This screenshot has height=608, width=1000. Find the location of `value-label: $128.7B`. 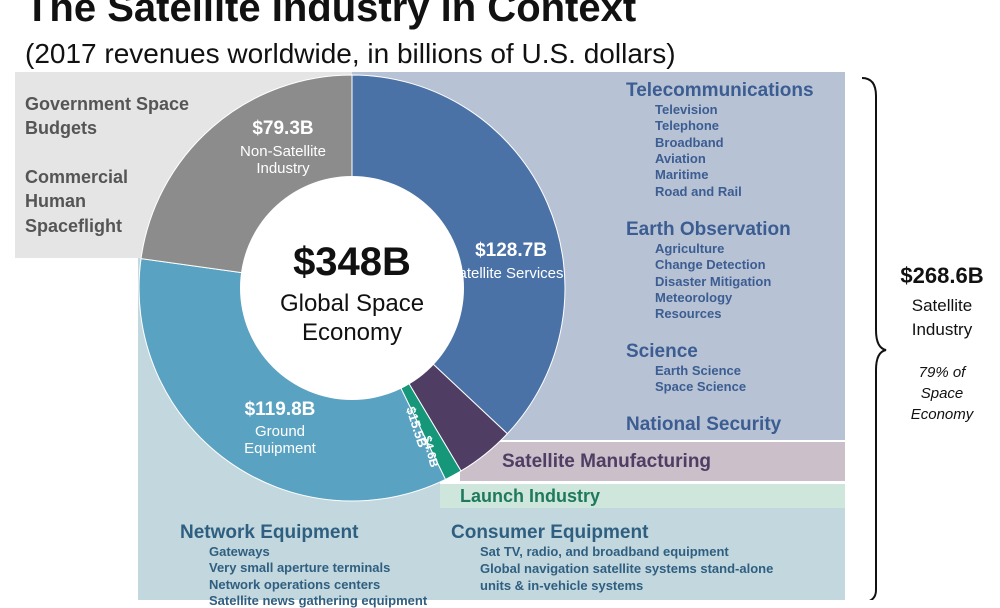

value-label: $128.7B is located at coordinates (511, 250).